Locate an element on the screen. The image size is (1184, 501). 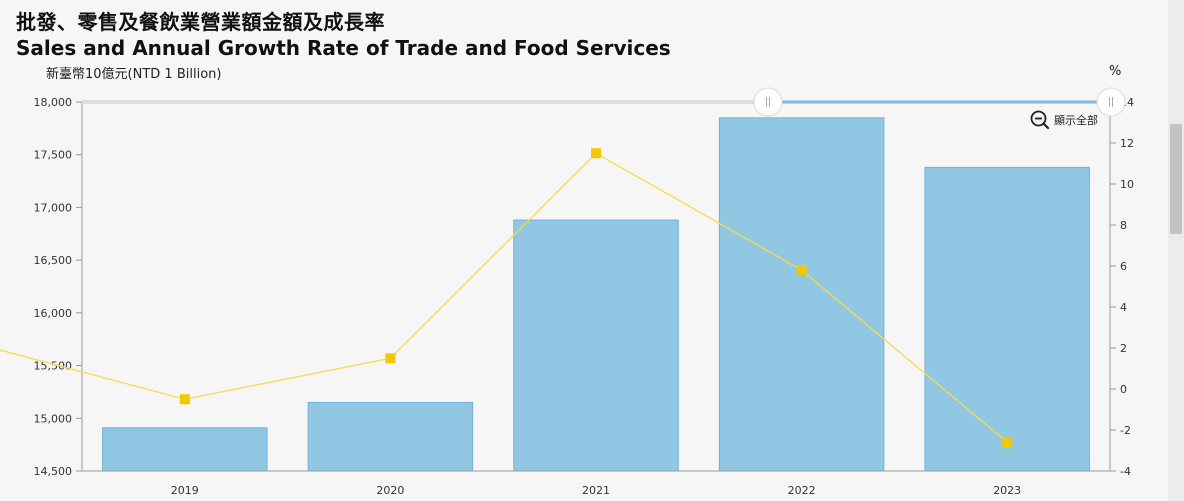
left-tick-label: 16,500 is located at coordinates (53, 260).